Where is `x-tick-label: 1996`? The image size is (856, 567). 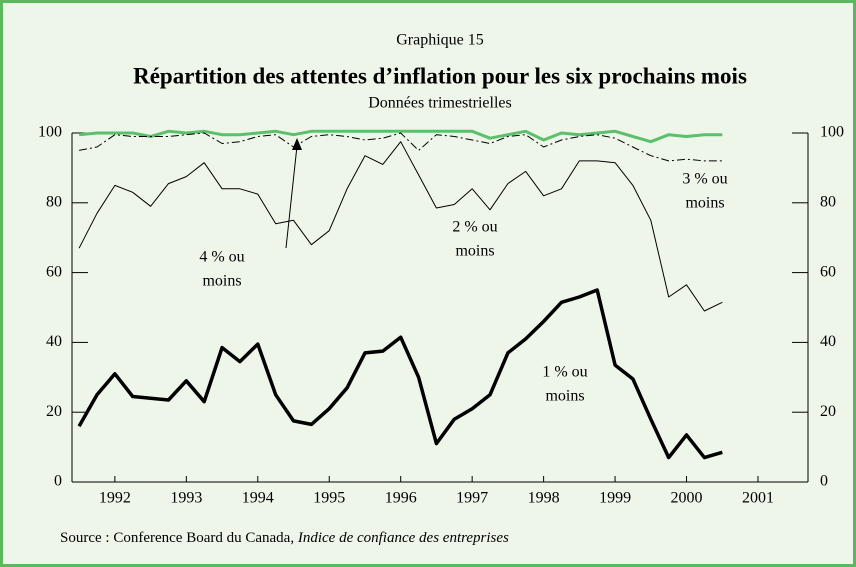 x-tick-label: 1996 is located at coordinates (401, 498).